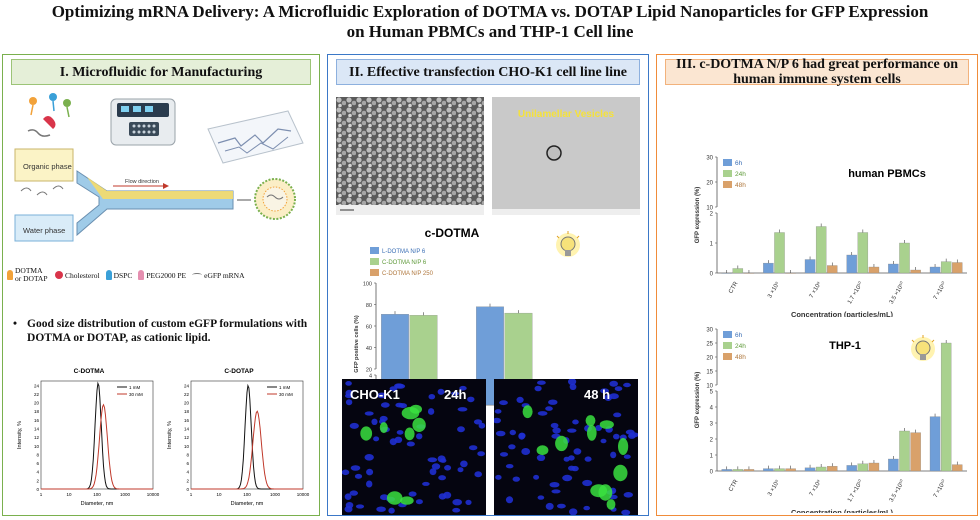  What do you see at coordinates (357, 344) in the screenshot?
I see `bar-ylabel: GFP positive cells (%)` at bounding box center [357, 344].